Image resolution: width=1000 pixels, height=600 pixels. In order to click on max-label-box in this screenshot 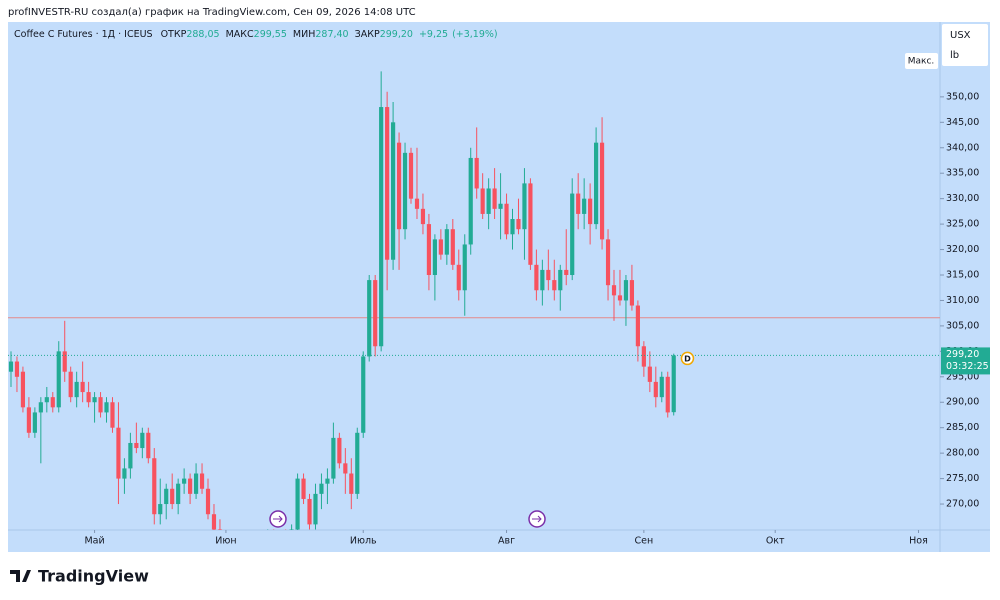, I will do `click(921, 61)`.